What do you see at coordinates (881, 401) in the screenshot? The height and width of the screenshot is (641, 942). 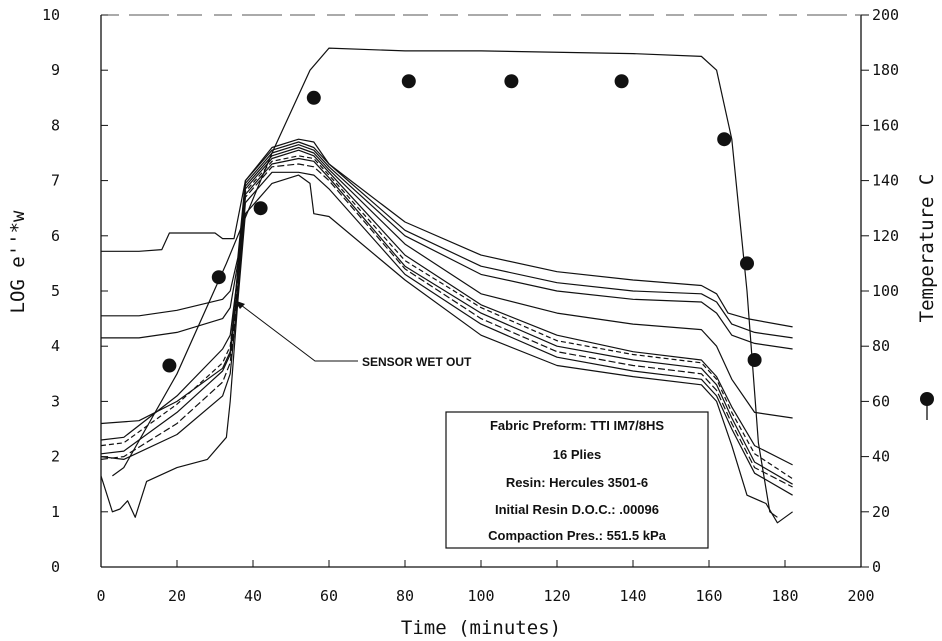 I see `y-right-tick-label: 60` at bounding box center [881, 401].